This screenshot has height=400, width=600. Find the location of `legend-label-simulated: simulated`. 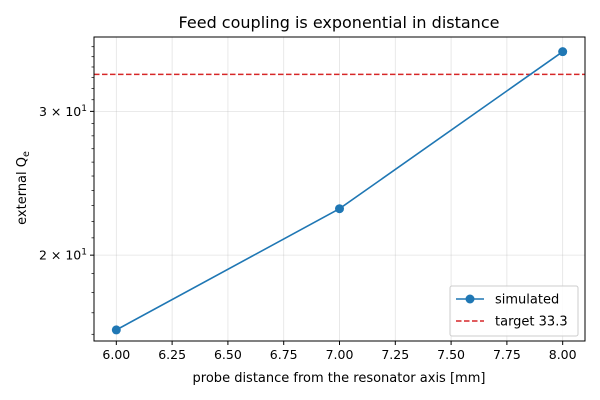

legend-label-simulated: simulated is located at coordinates (527, 300).